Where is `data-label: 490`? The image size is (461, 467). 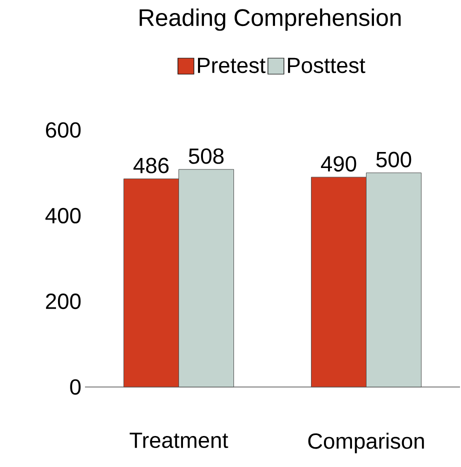
data-label: 490 is located at coordinates (338, 164).